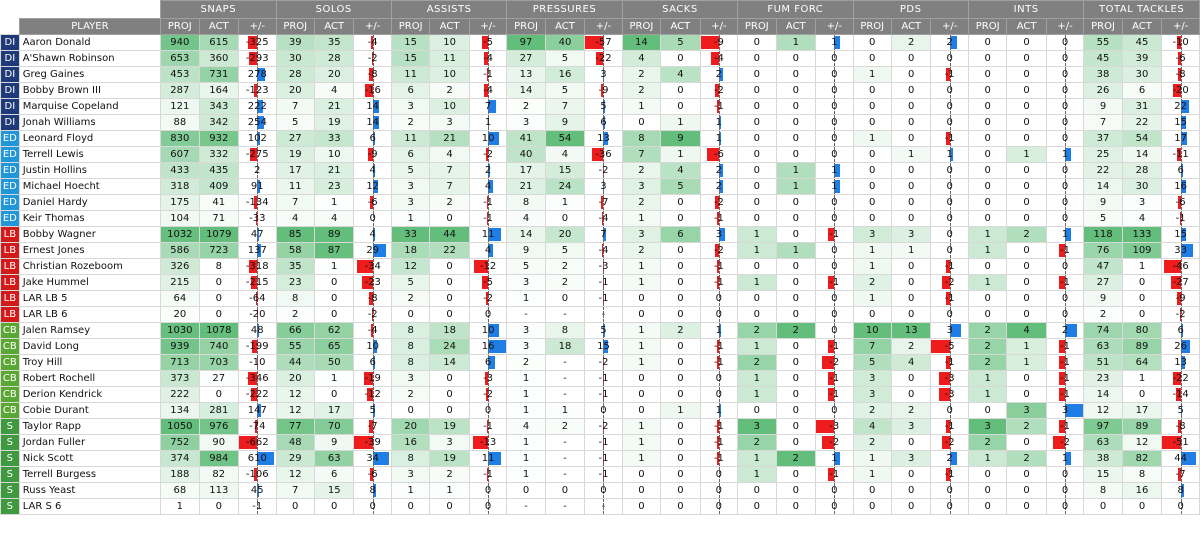  I want to click on act-value: 3, so click(1026, 410).